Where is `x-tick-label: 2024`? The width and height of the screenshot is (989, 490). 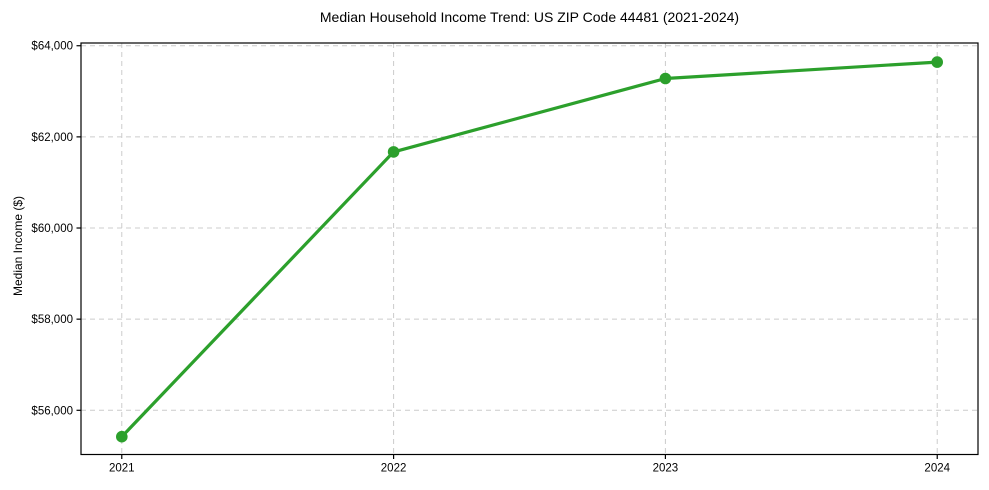 x-tick-label: 2024 is located at coordinates (937, 469).